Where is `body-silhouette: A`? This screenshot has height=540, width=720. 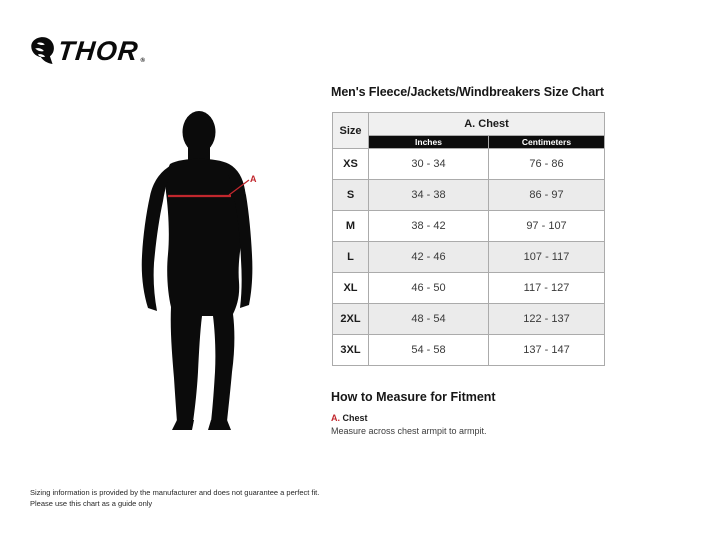 body-silhouette: A is located at coordinates (199, 270).